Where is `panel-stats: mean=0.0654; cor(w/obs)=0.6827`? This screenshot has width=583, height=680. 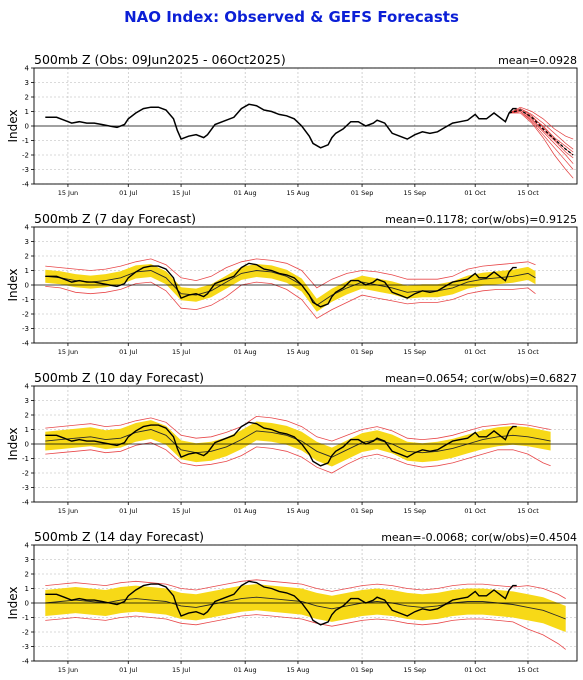 panel-stats: mean=0.0654; cor(w/obs)=0.6827 is located at coordinates (481, 378).